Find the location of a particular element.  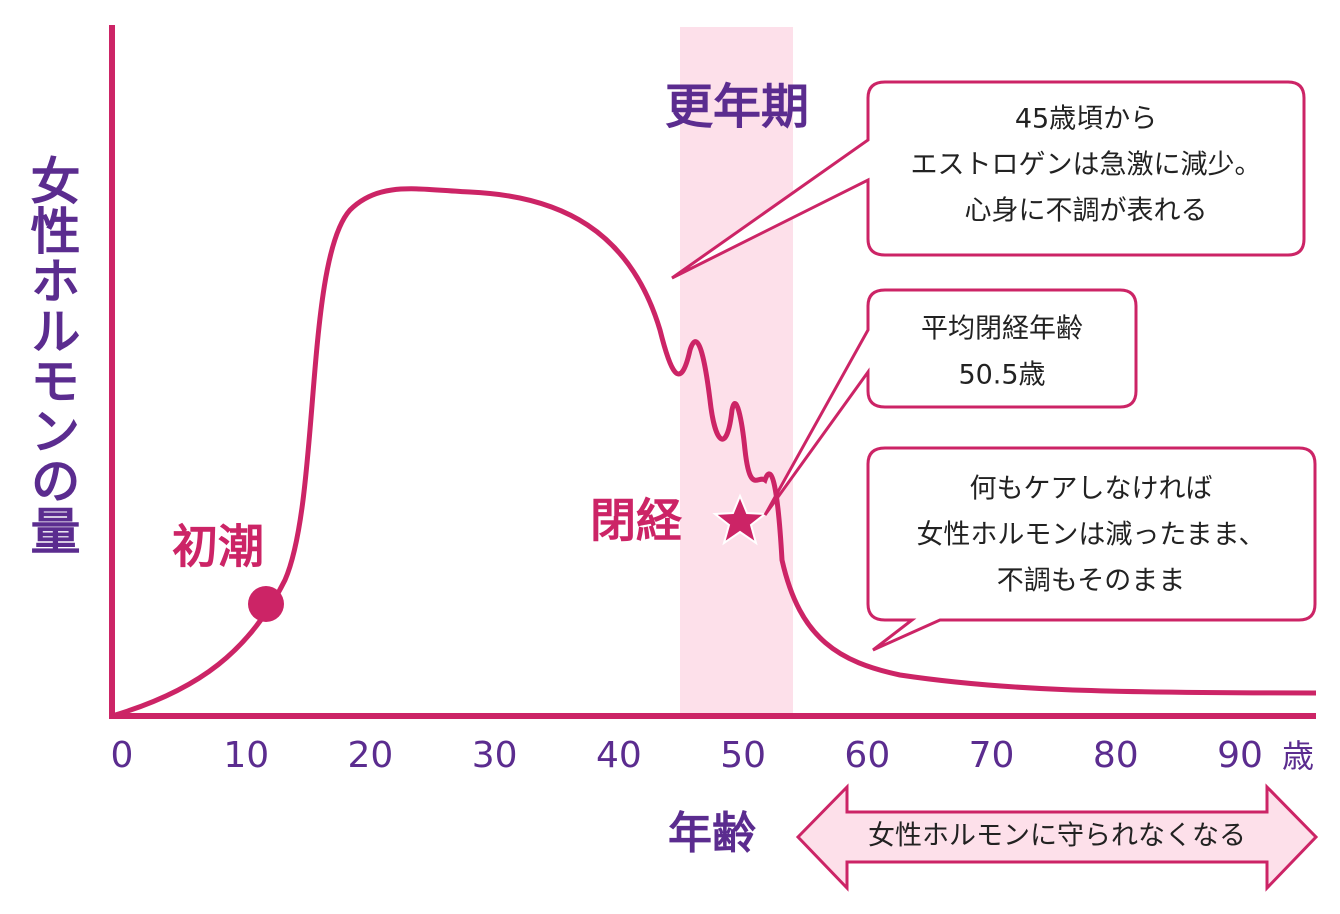

menopause-label: 閉経 is located at coordinates (636, 521).